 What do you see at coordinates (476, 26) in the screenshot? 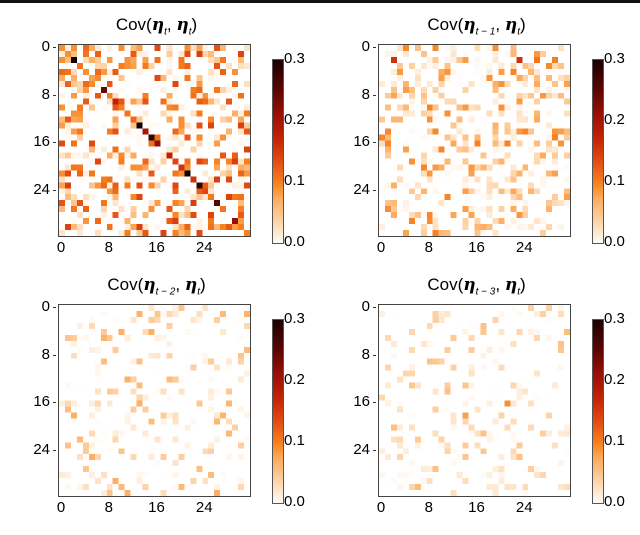
I see `chart-title: Cov(ηt − 1, ηt)` at bounding box center [476, 26].